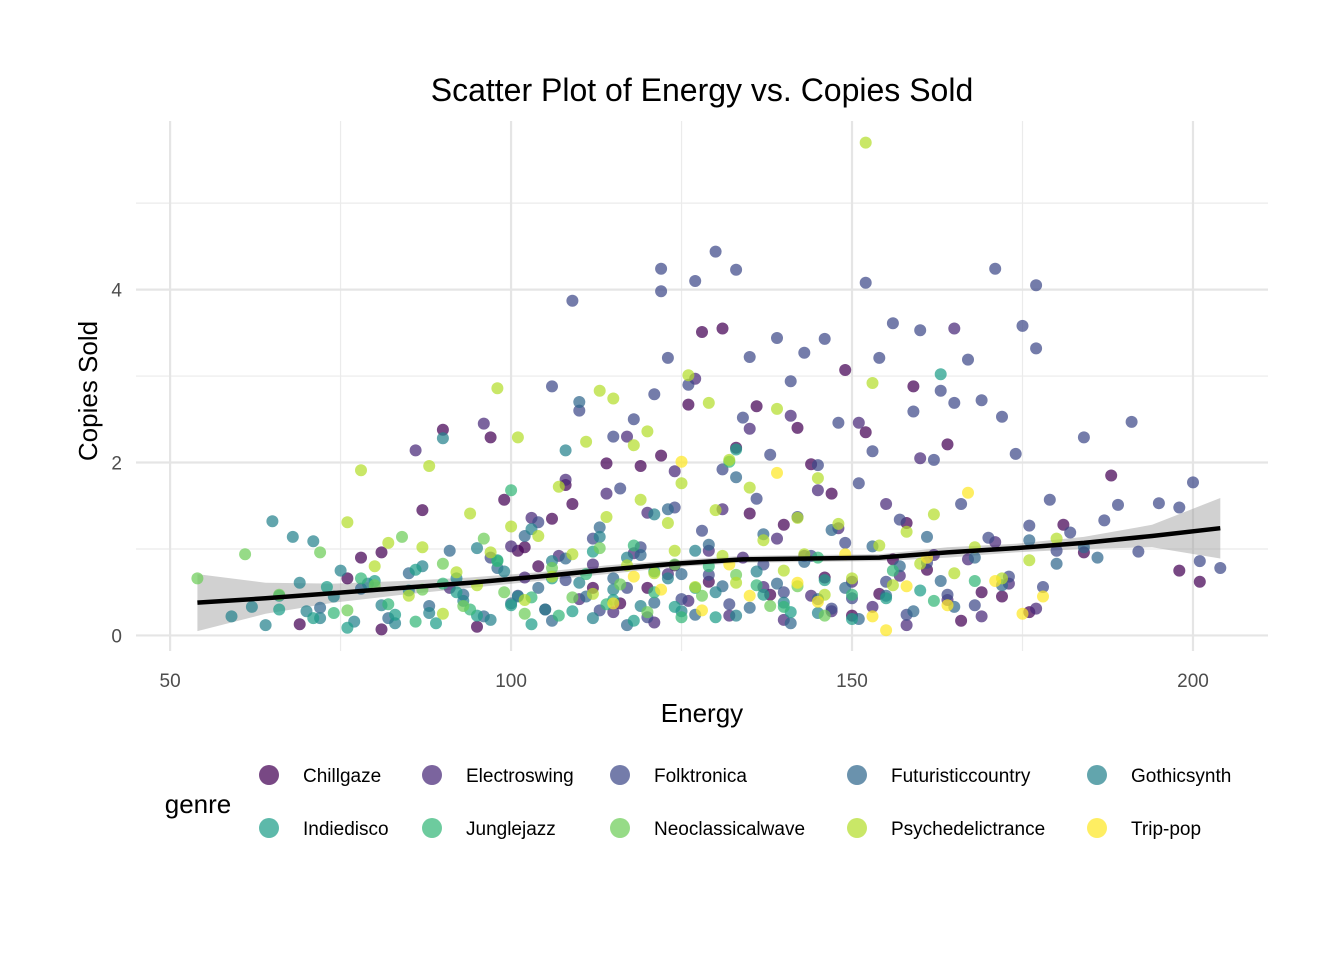 This screenshot has height=960, width=1344. What do you see at coordinates (511, 829) in the screenshot?
I see `legend-label-junglejazz: Junglejazz` at bounding box center [511, 829].